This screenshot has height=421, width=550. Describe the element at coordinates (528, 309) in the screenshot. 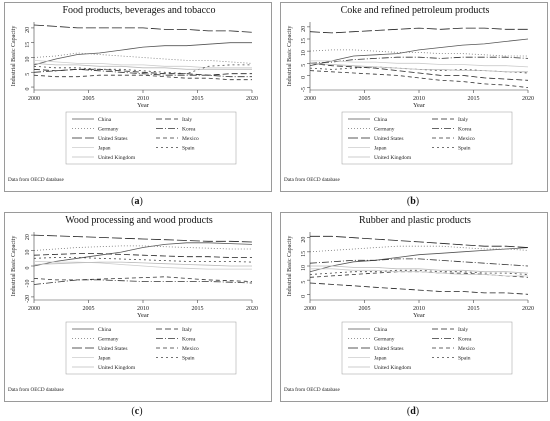

I see `x-tick-label: 2020` at that location.